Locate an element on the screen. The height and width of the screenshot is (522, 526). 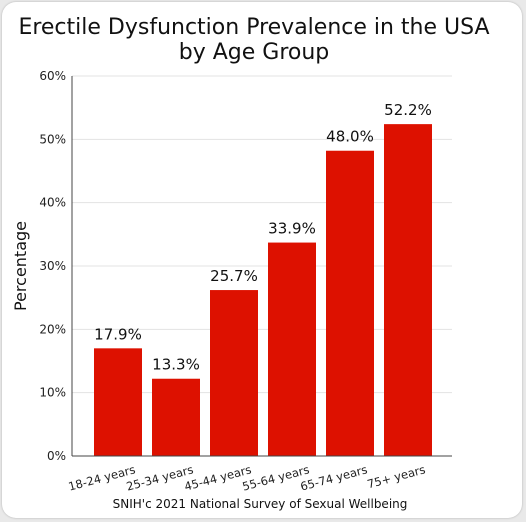
y-tick-label: 20% is located at coordinates (52, 329).